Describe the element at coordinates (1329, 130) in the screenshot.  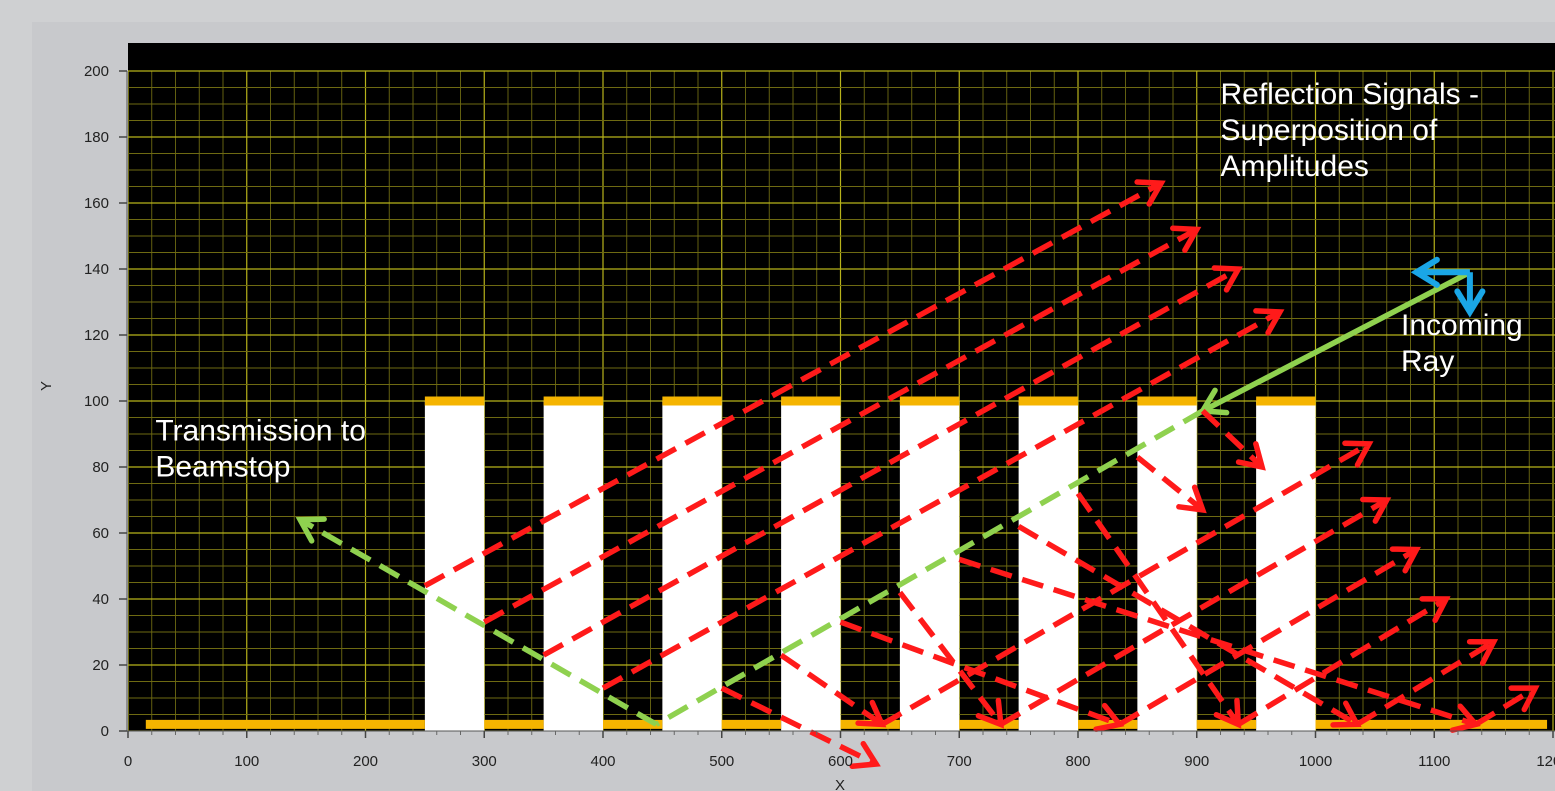
I see `annotation-line: Superposition of` at that location.